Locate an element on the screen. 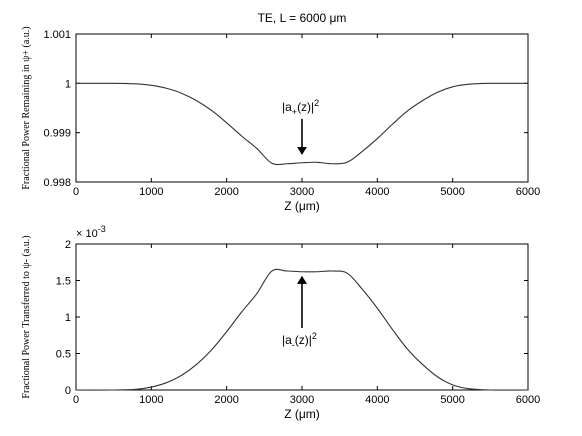 This screenshot has height=436, width=582. y-scale-factor: × 10⁻³ is located at coordinates (91, 232).